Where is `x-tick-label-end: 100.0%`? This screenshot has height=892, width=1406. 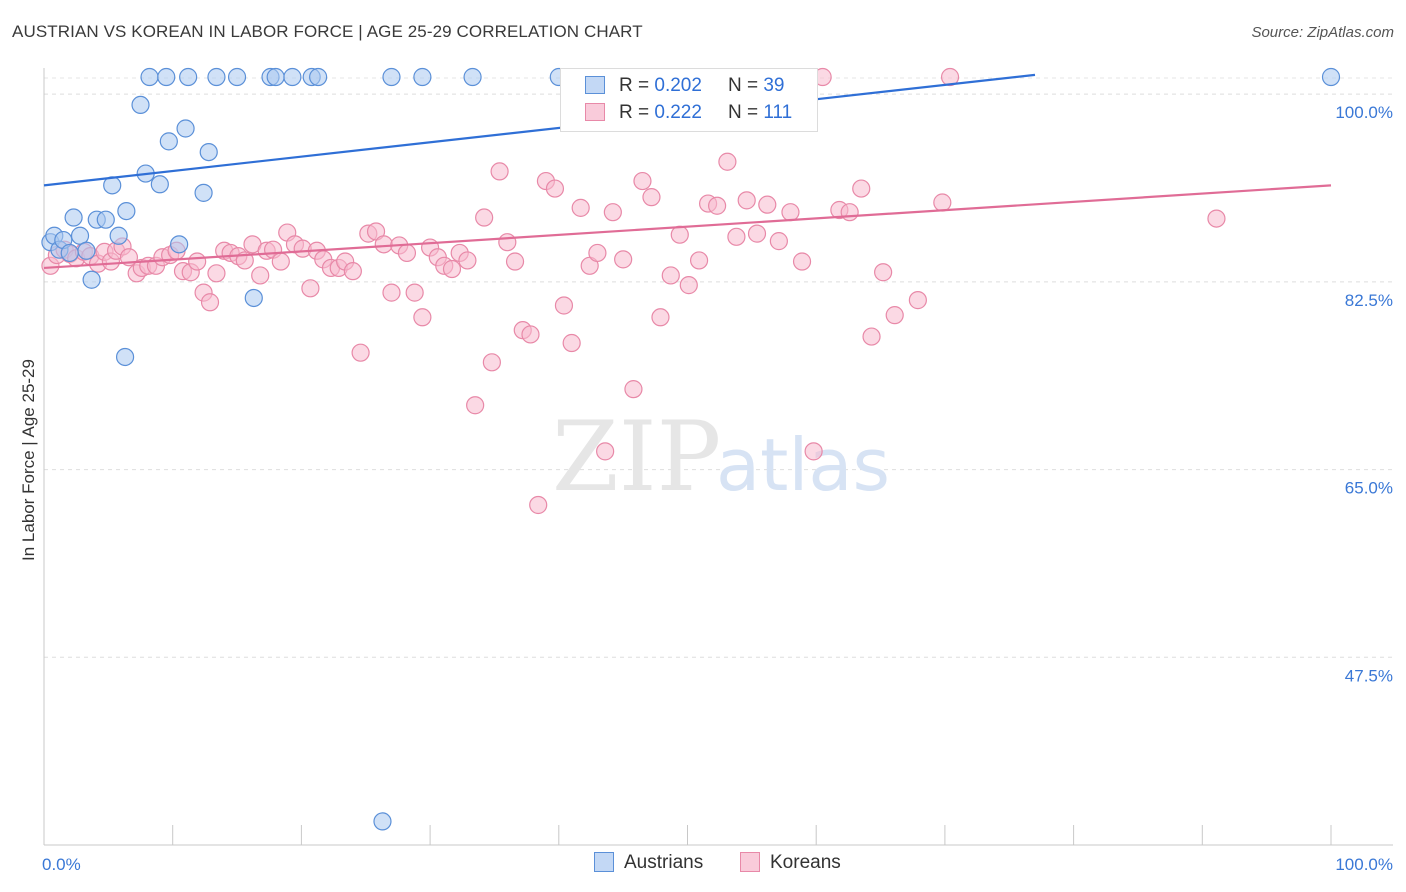 x-tick-label-end: 100.0% is located at coordinates (1364, 864).